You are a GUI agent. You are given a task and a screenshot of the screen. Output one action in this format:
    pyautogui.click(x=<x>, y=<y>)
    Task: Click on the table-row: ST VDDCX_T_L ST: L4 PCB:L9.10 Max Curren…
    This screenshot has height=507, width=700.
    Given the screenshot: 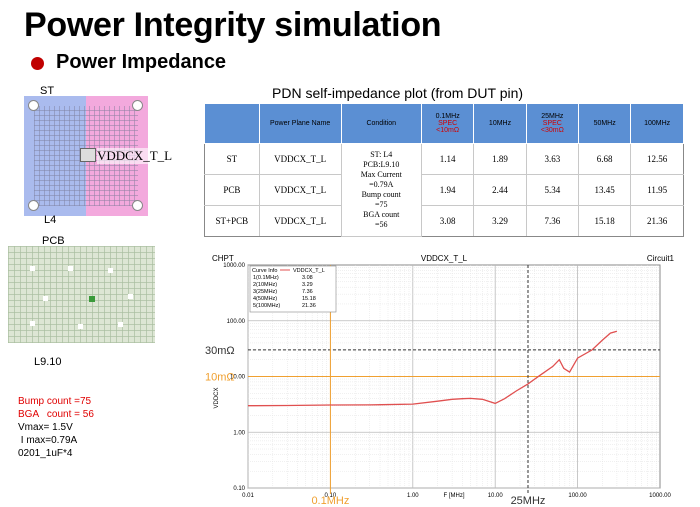 What is the action you would take?
    pyautogui.click(x=444, y=190)
    